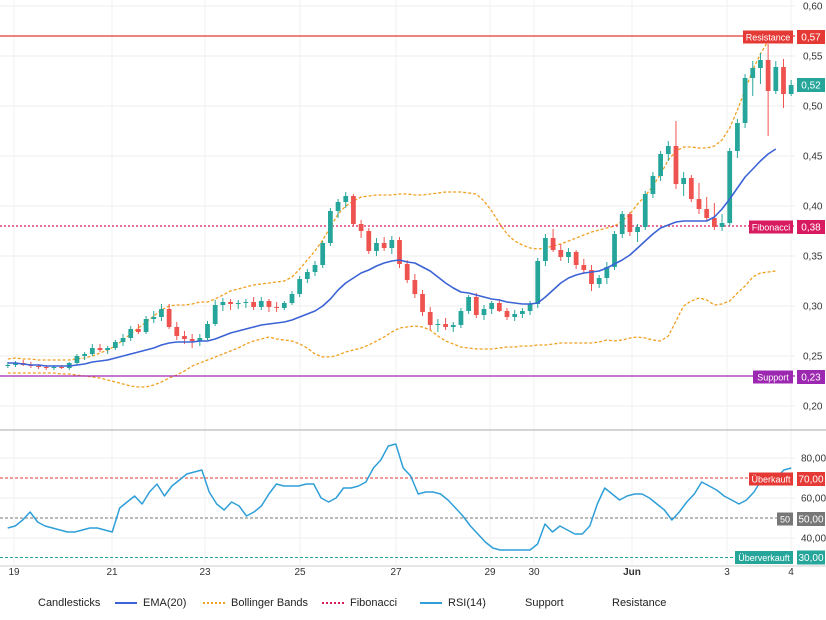 The height and width of the screenshot is (620, 826). Describe the element at coordinates (150, 603) in the screenshot. I see `legend-item-ema-20: EMA(20)` at that location.